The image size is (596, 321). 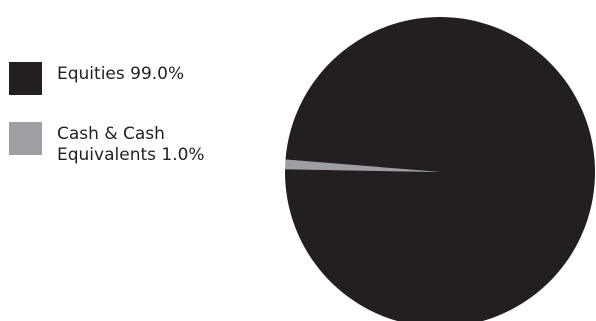 I want to click on legend-label-cash: Cash & Cash Equivalents 1.0%, so click(x=131, y=144).